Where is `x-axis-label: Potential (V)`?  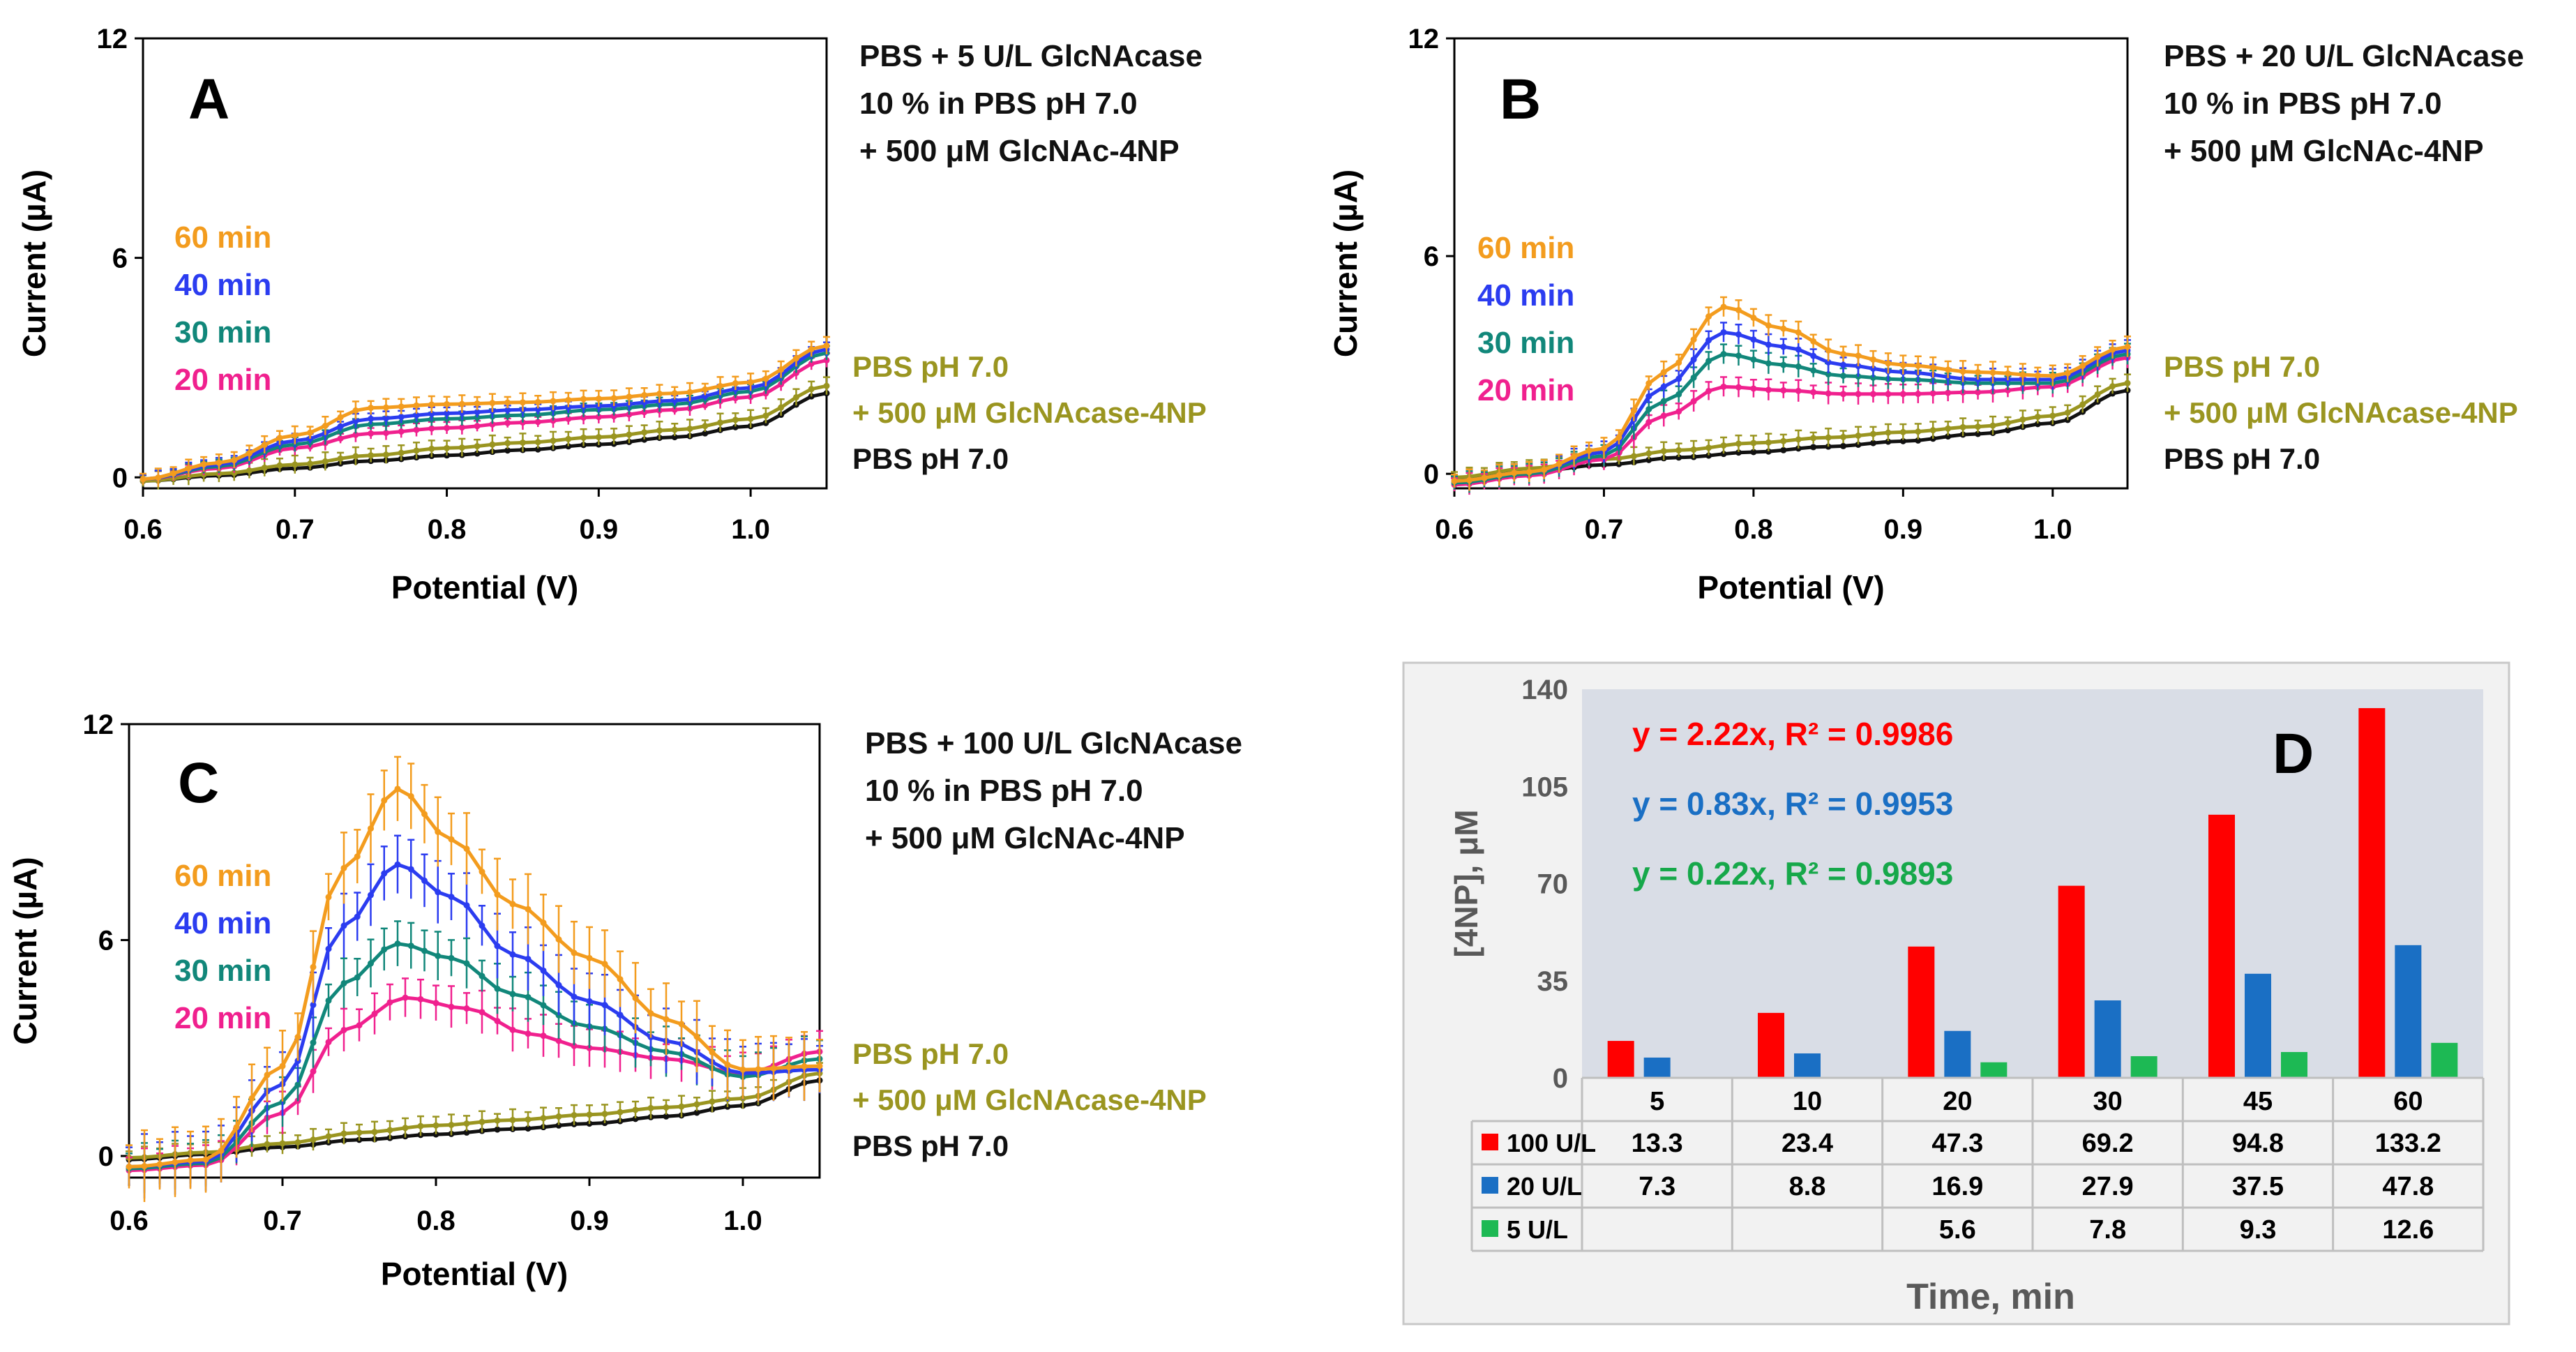 x-axis-label: Potential (V) is located at coordinates (484, 587).